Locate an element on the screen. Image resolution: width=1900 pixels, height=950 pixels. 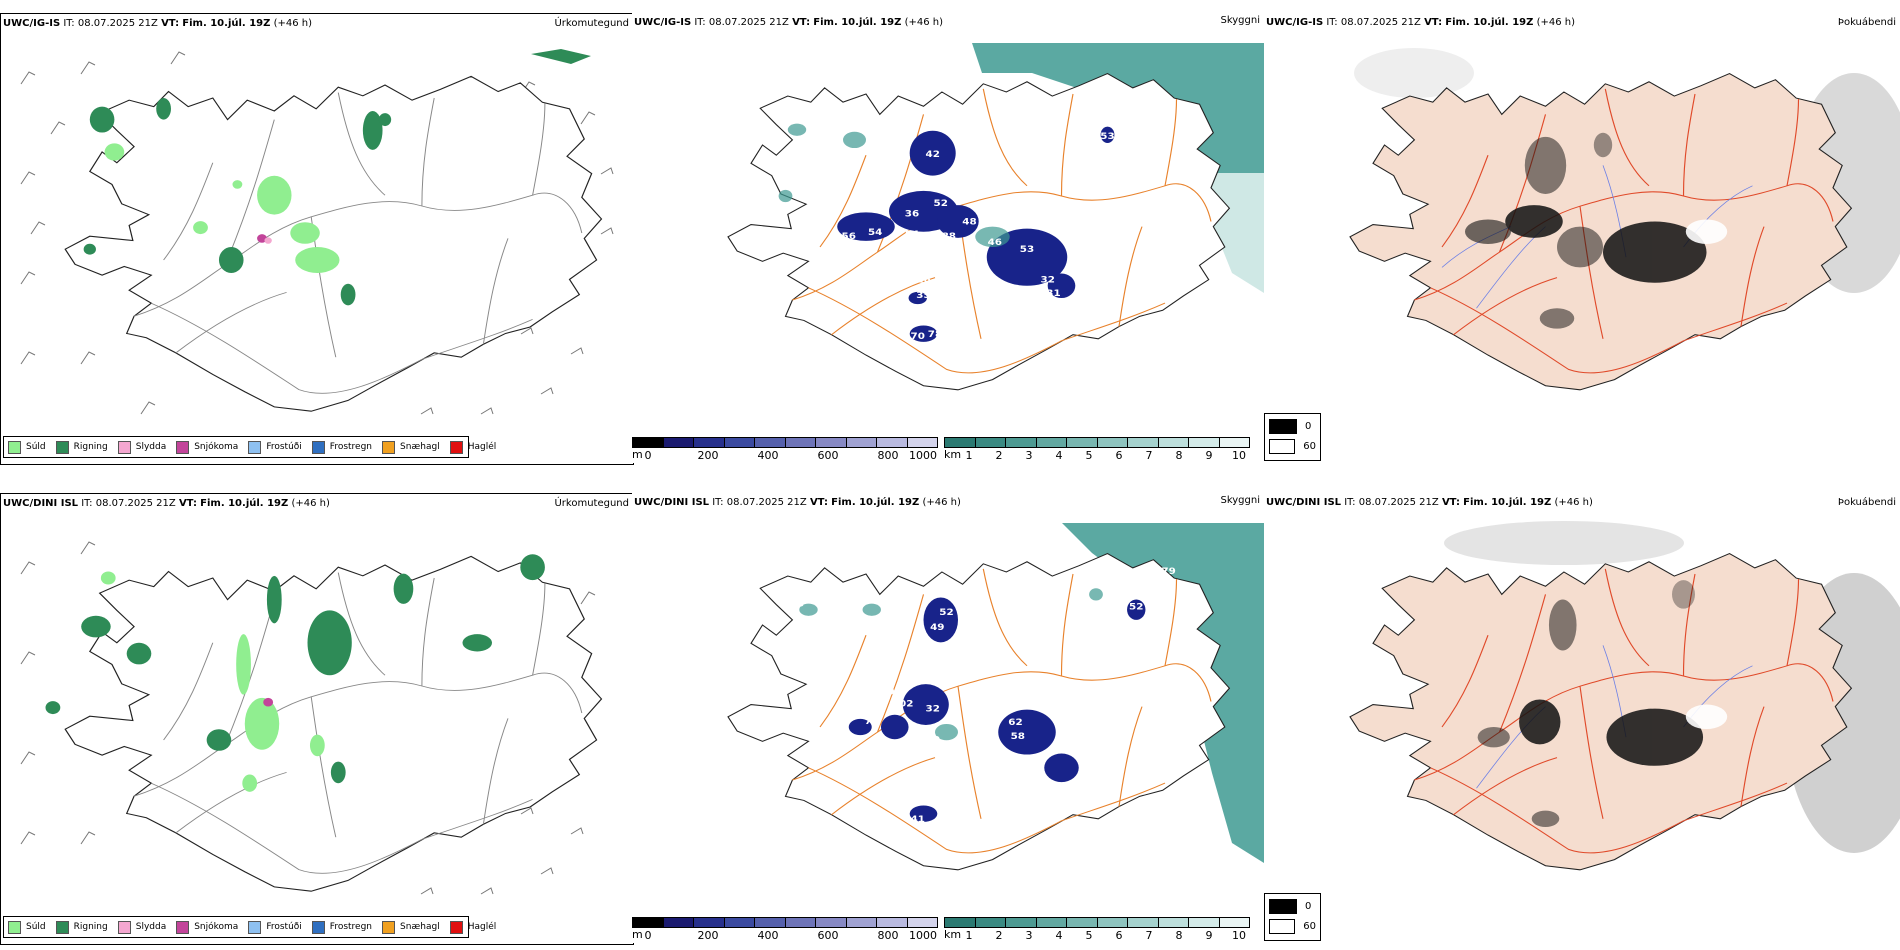
svg-text: 88 is located at coordinates (949, 236).